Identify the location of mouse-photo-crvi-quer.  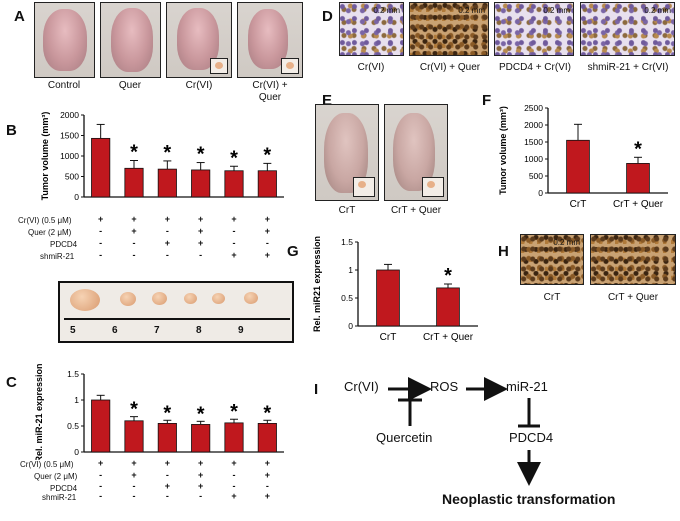
(270, 40).